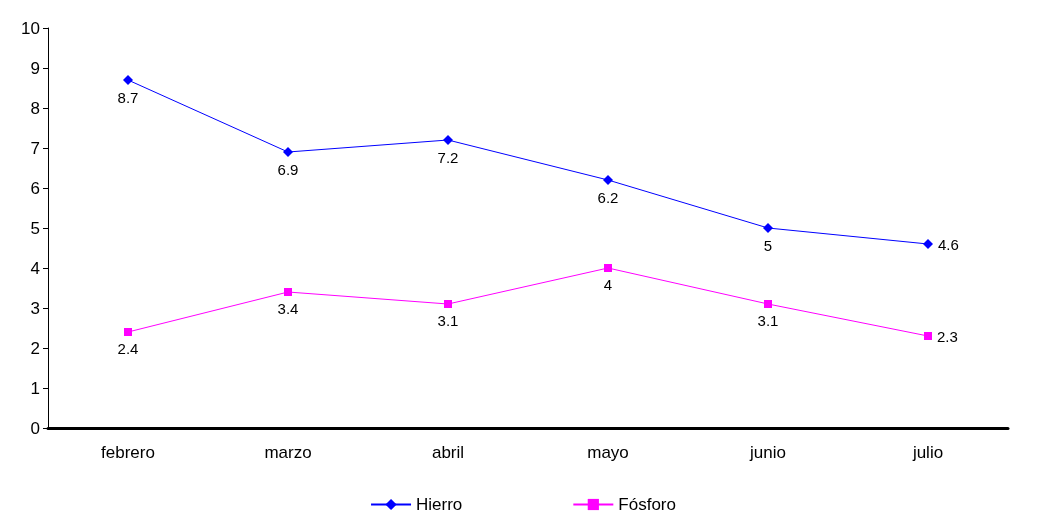 This screenshot has height=527, width=1048. I want to click on y-tick-label: 1, so click(35, 388).